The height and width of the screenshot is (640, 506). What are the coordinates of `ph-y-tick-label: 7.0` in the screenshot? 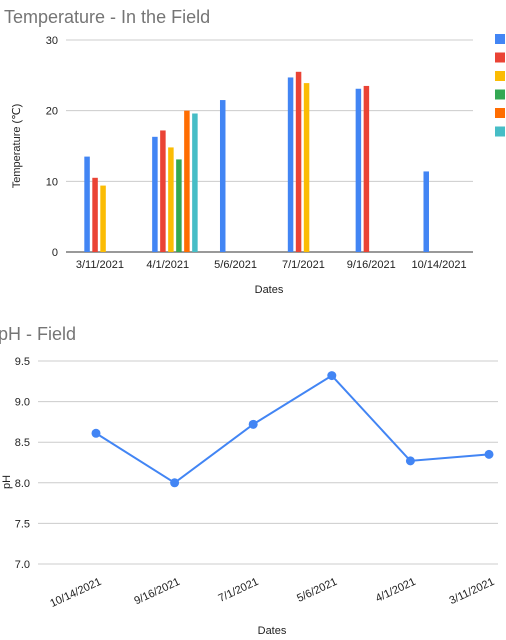 It's located at (22, 565).